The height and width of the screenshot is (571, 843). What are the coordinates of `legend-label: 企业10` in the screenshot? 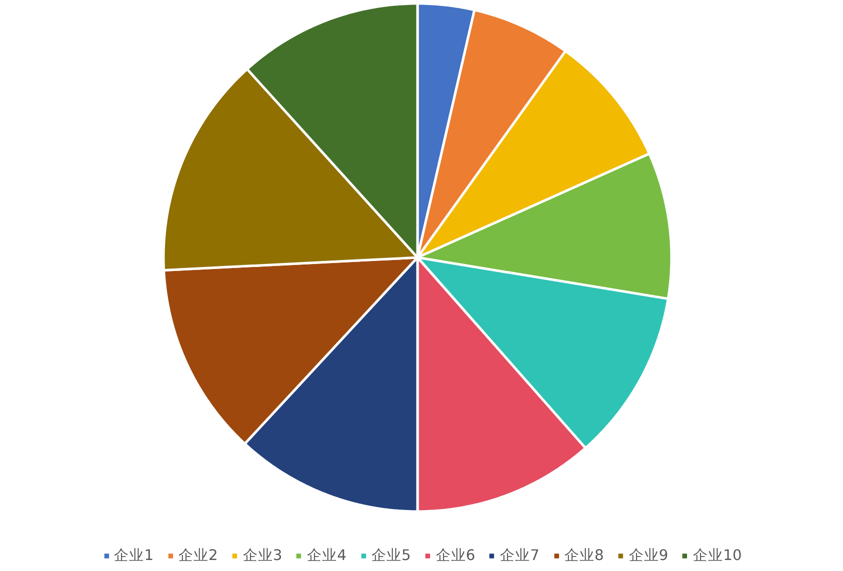 It's located at (717, 555).